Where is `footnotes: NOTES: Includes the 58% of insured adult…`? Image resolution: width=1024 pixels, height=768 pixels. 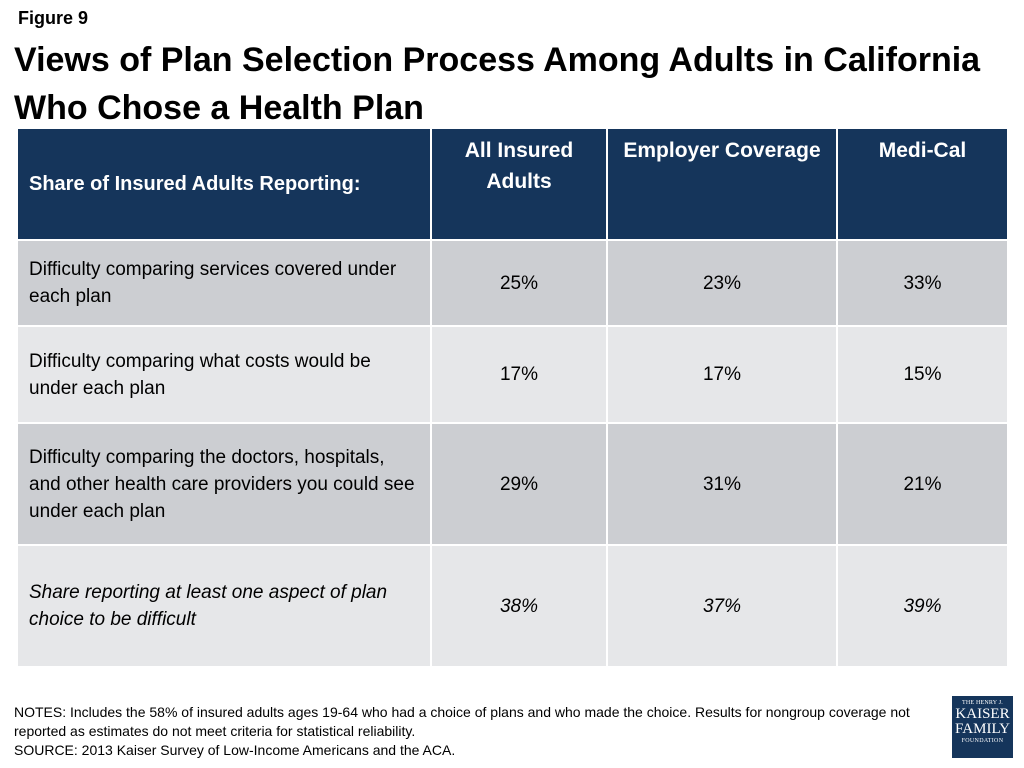
footnotes: NOTES: Includes the 58% of insured adult… is located at coordinates (469, 731).